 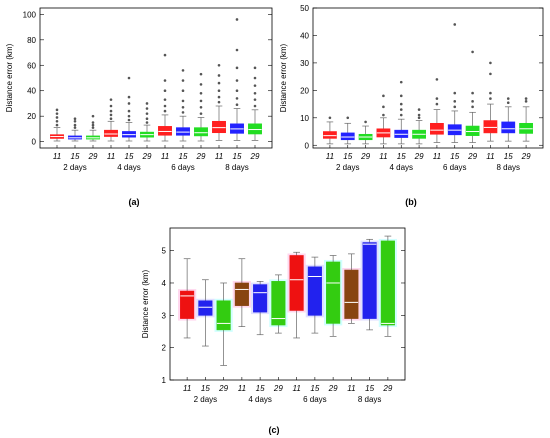 I want to click on y-tick-label: 60, so click(x=31, y=65).